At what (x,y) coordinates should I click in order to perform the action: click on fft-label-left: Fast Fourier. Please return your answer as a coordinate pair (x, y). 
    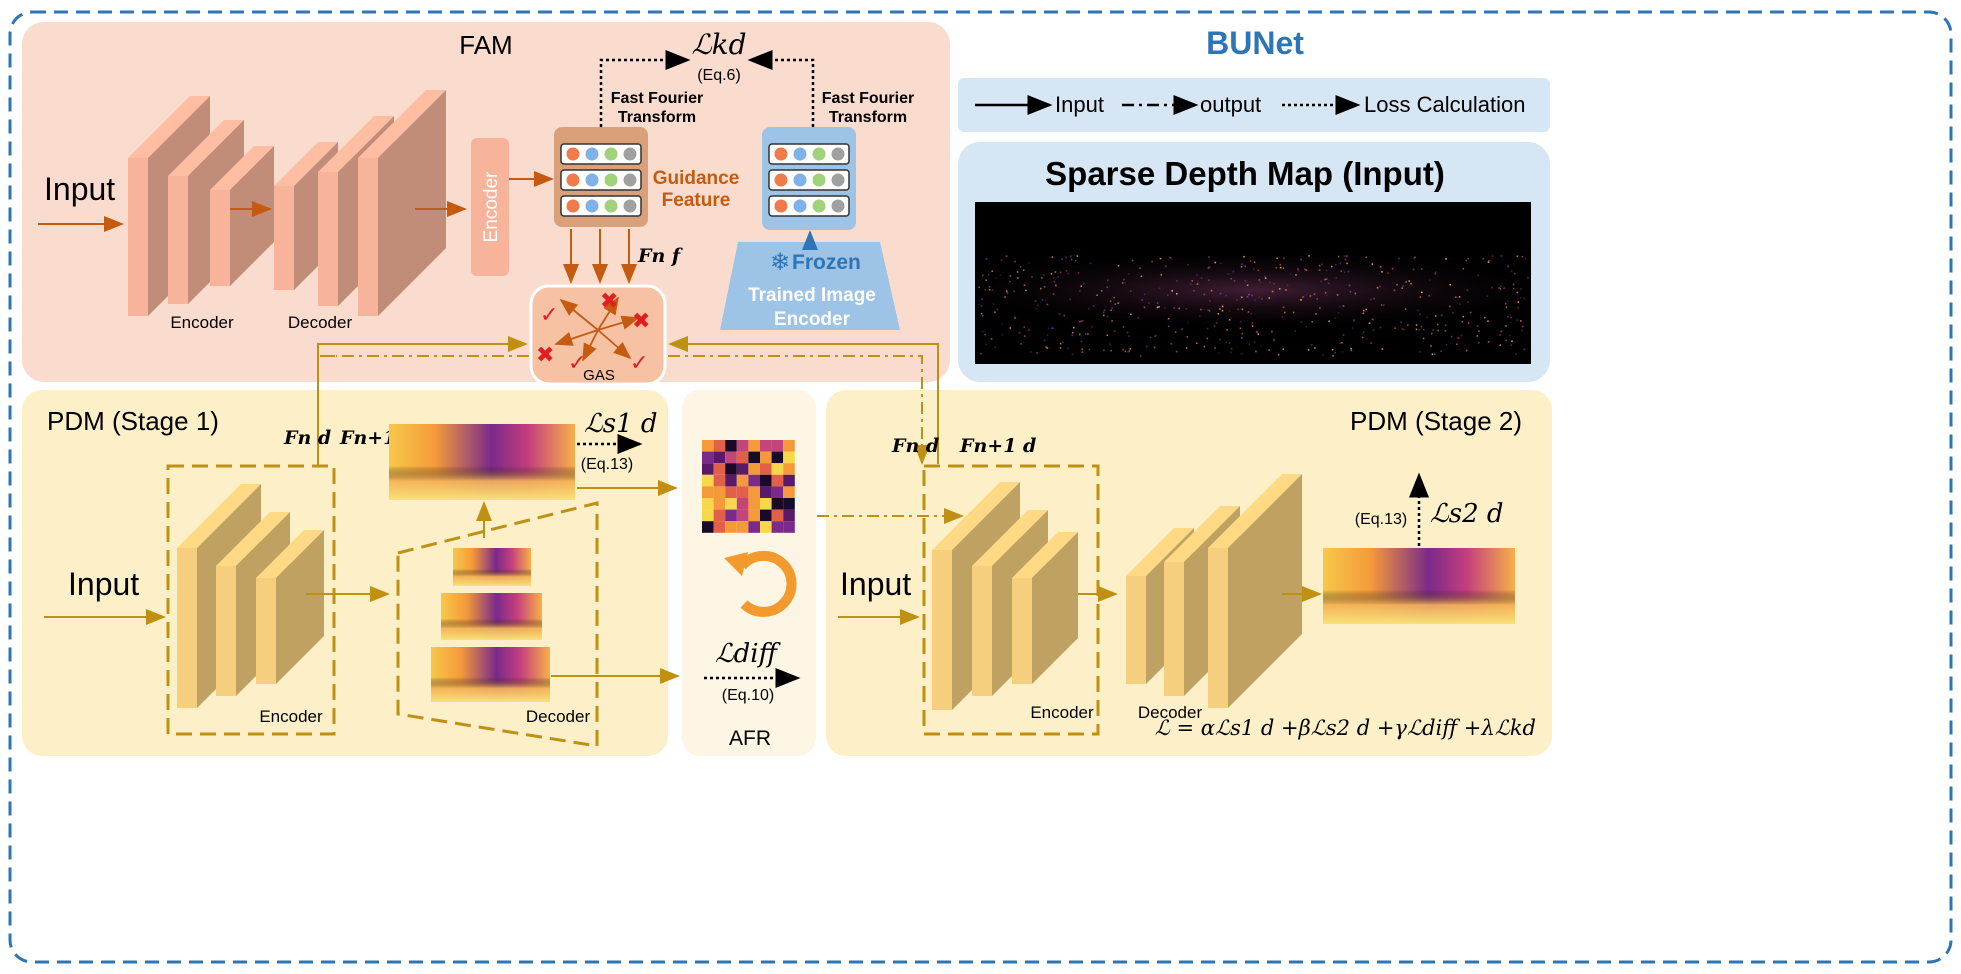
    Looking at the image, I should click on (657, 98).